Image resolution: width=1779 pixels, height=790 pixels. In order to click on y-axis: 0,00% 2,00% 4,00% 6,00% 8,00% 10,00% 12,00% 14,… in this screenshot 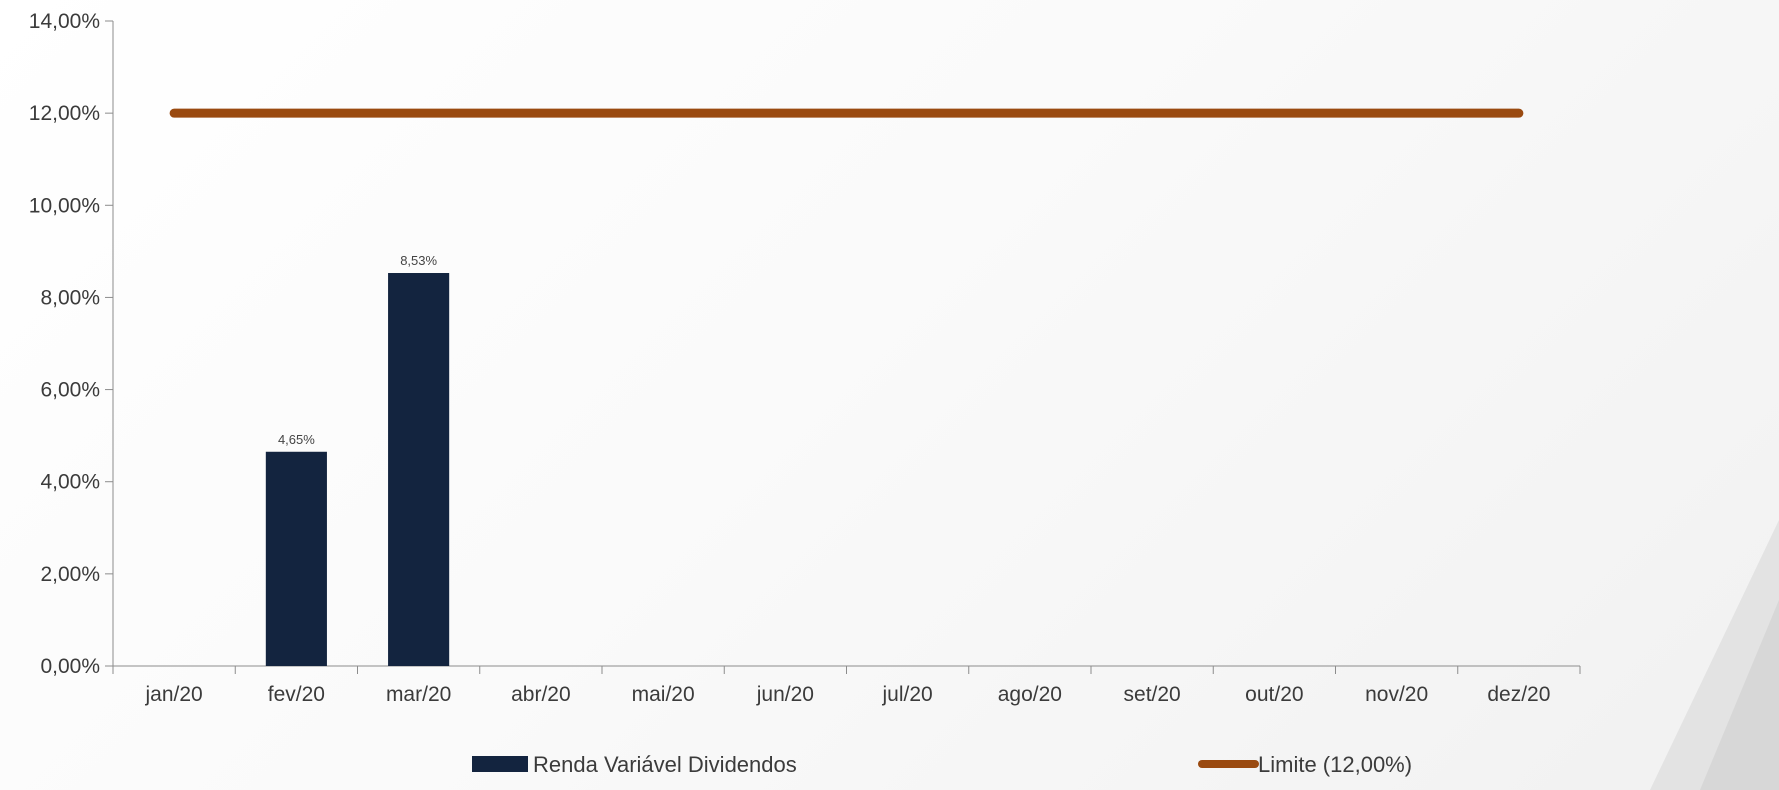, I will do `click(71, 344)`.